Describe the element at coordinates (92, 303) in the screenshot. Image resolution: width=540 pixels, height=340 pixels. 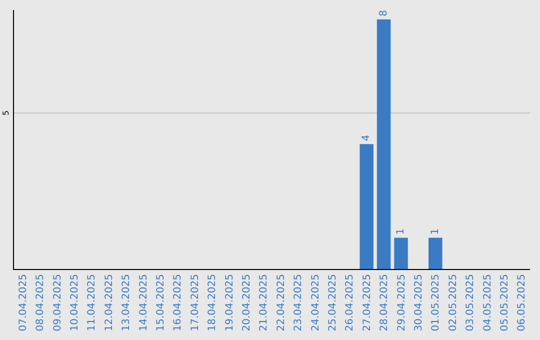
I see `x-tick-label: 11.04.2025` at that location.